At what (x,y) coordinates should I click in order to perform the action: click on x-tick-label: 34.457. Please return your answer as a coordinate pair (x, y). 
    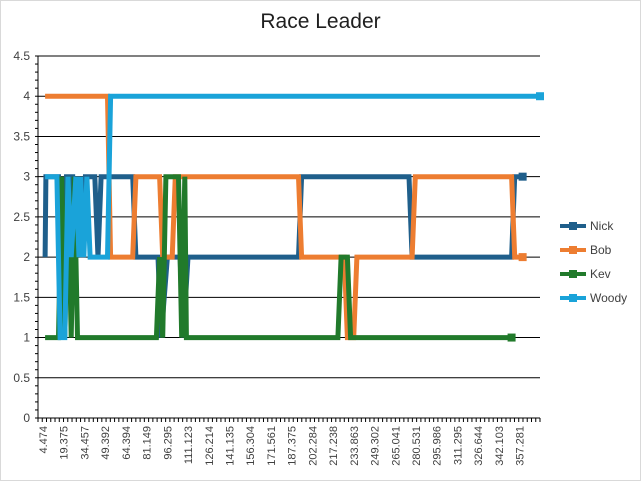
    Looking at the image, I should click on (85, 443).